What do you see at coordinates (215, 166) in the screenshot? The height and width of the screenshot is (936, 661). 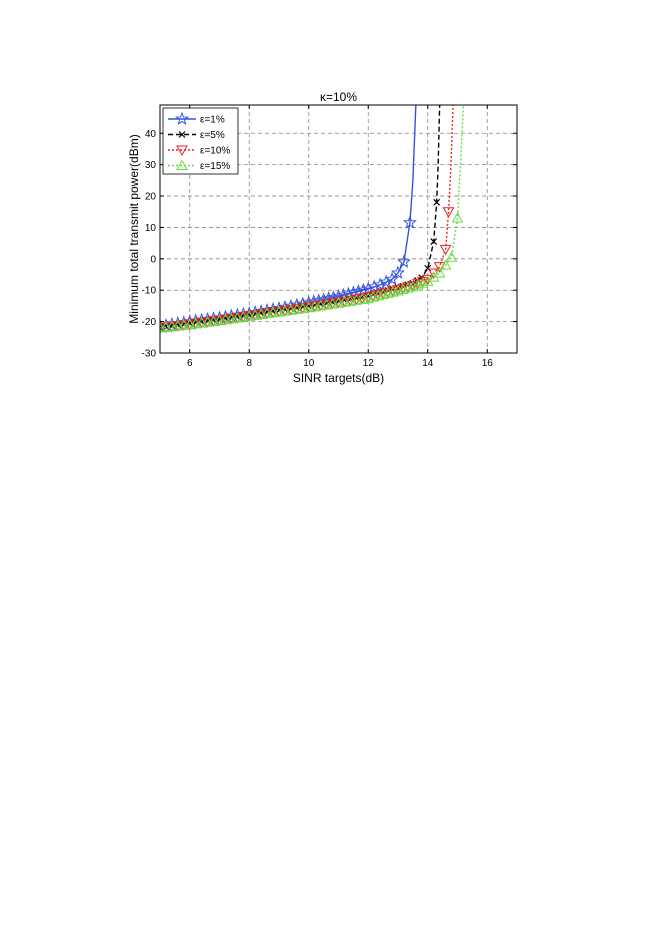 I see `legend-label: ε=15%` at bounding box center [215, 166].